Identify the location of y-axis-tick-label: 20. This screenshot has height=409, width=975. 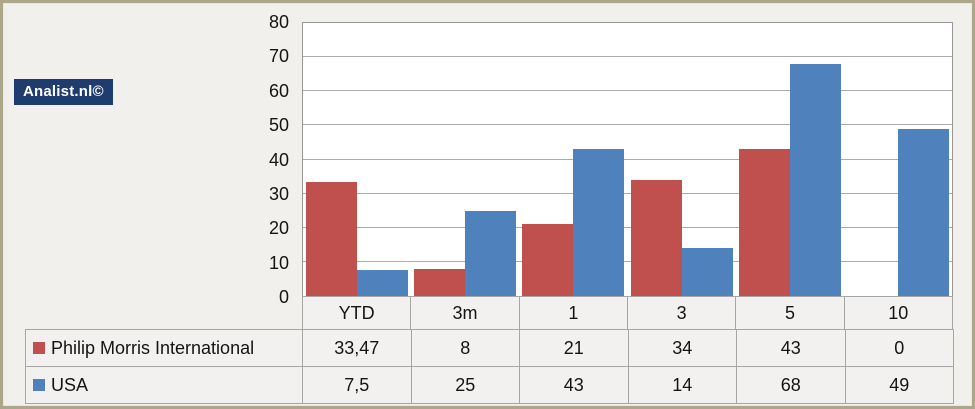
(278, 228).